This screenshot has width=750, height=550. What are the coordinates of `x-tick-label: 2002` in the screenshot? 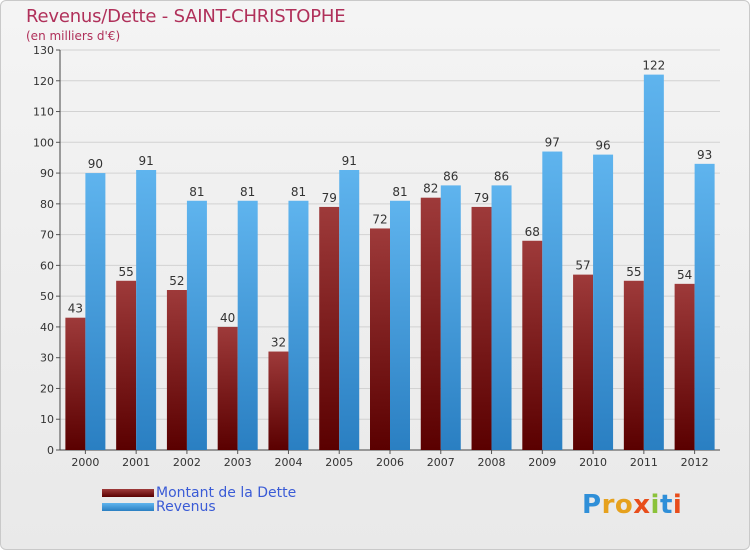 It's located at (187, 462).